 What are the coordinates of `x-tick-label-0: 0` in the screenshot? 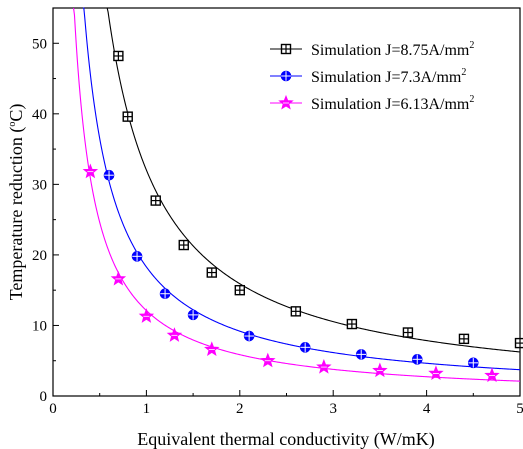 It's located at (53, 409).